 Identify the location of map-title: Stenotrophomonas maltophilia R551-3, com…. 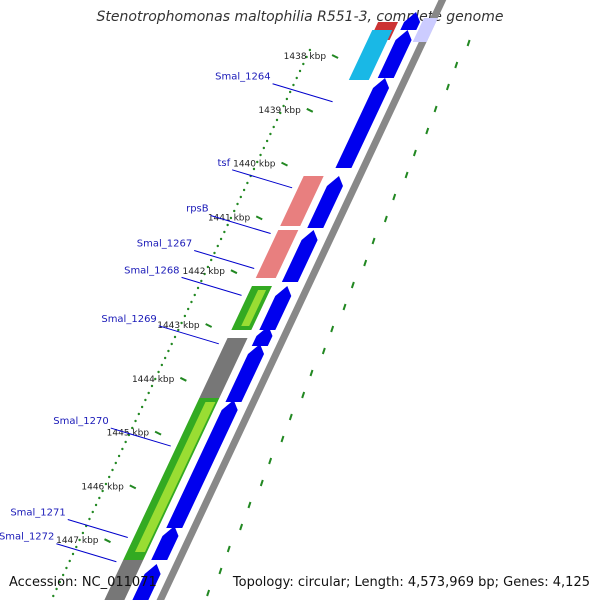
(300, 17).